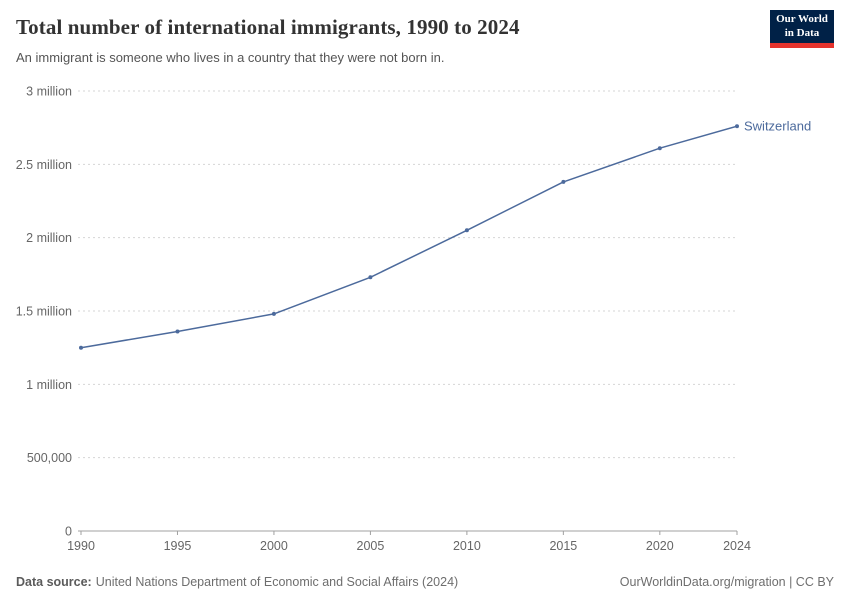  Describe the element at coordinates (802, 18) in the screenshot. I see `owid-logo-line1: Our World` at that location.